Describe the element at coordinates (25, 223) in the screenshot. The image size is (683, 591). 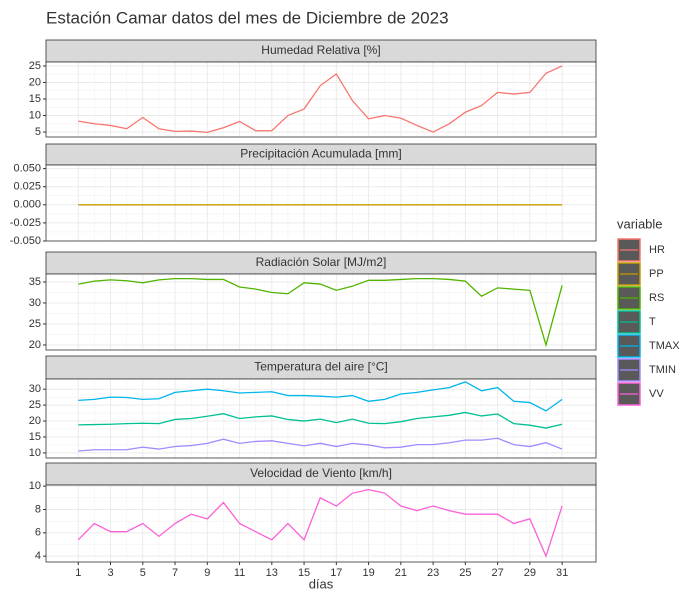
I see `y-tick-label: -0.025` at that location.